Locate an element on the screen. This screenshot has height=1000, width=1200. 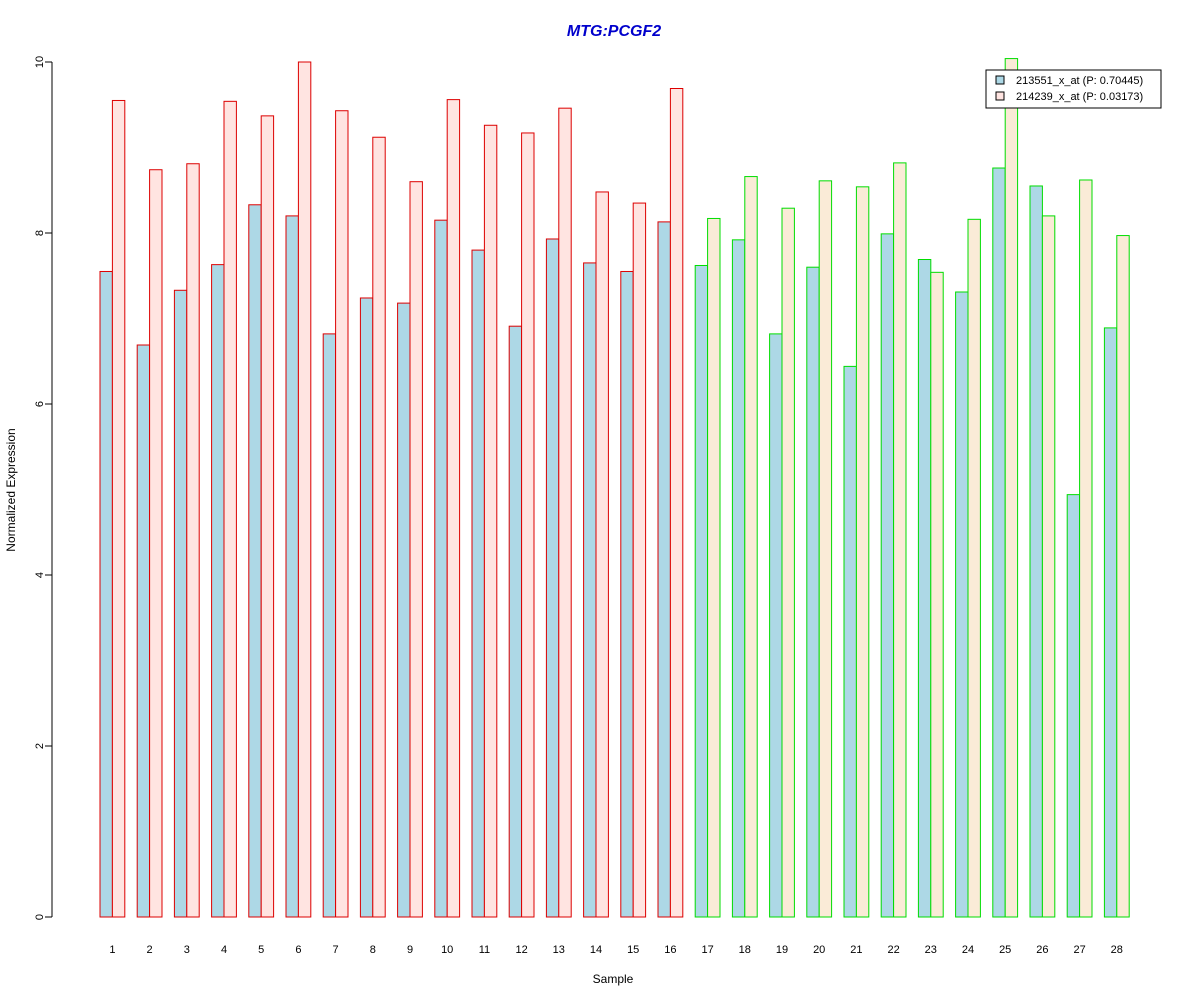
x-tick-label: 5 is located at coordinates (261, 950).